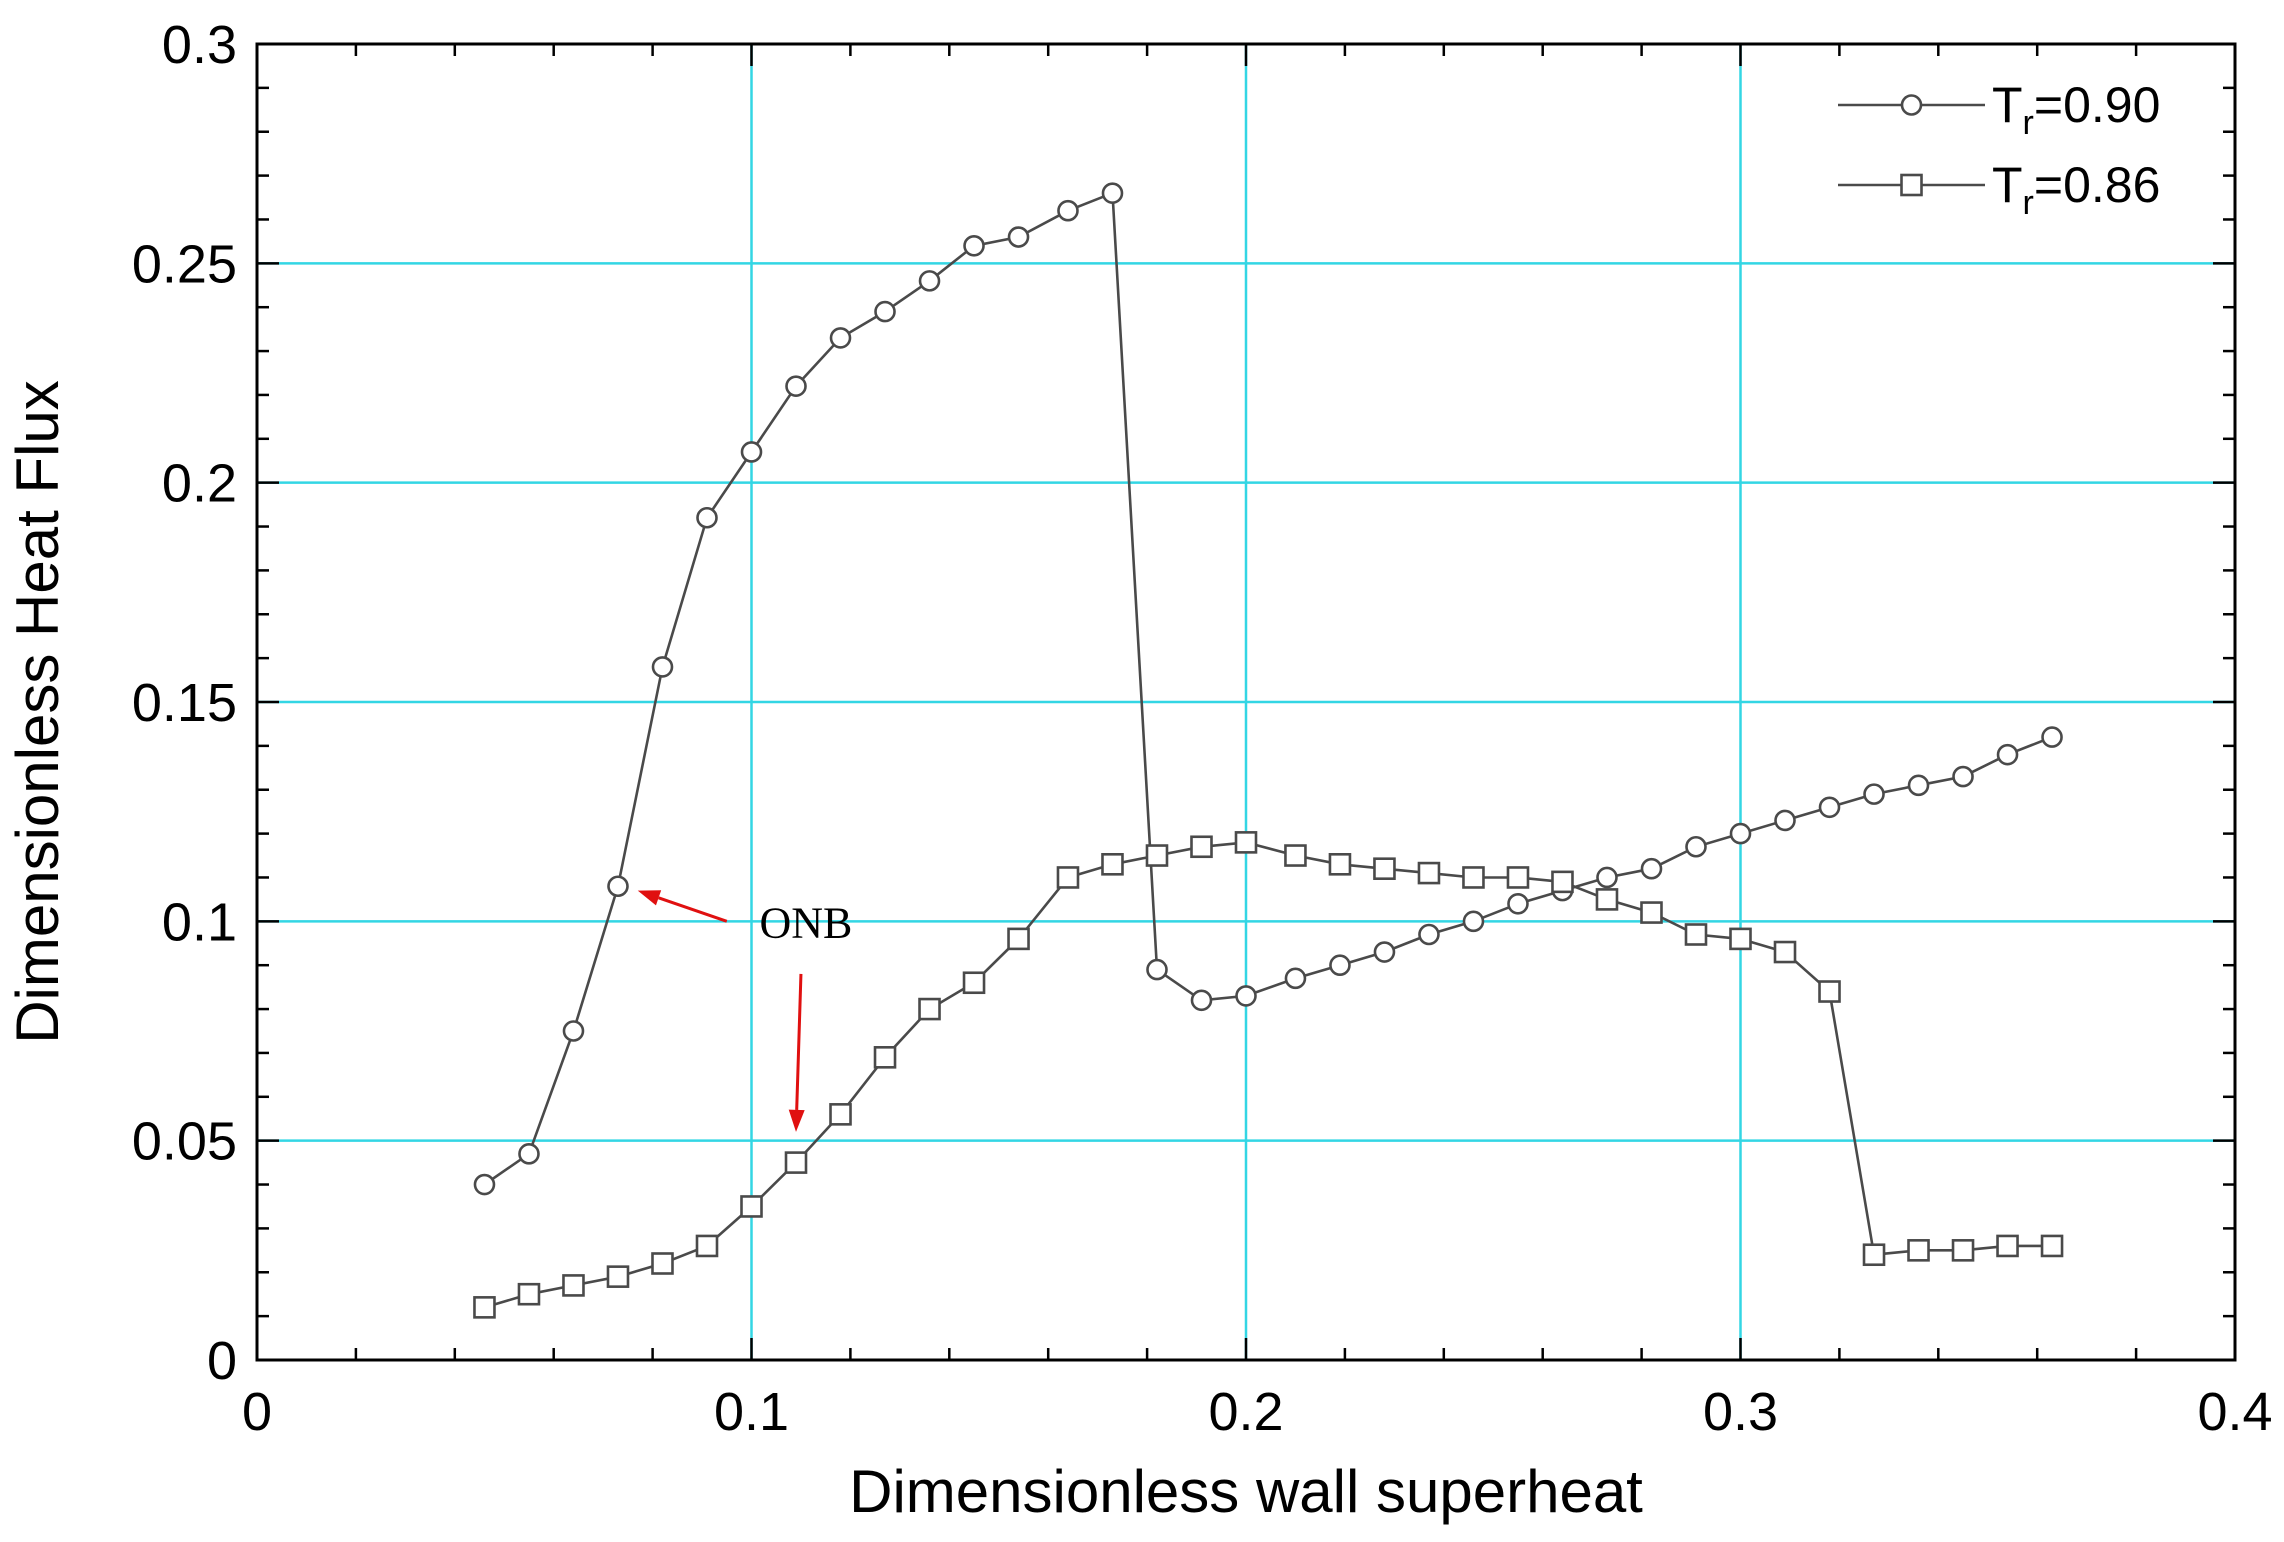 This screenshot has width=2284, height=1542. What do you see at coordinates (199, 922) in the screenshot?
I see `y-tick-label-2: 0.1` at bounding box center [199, 922].